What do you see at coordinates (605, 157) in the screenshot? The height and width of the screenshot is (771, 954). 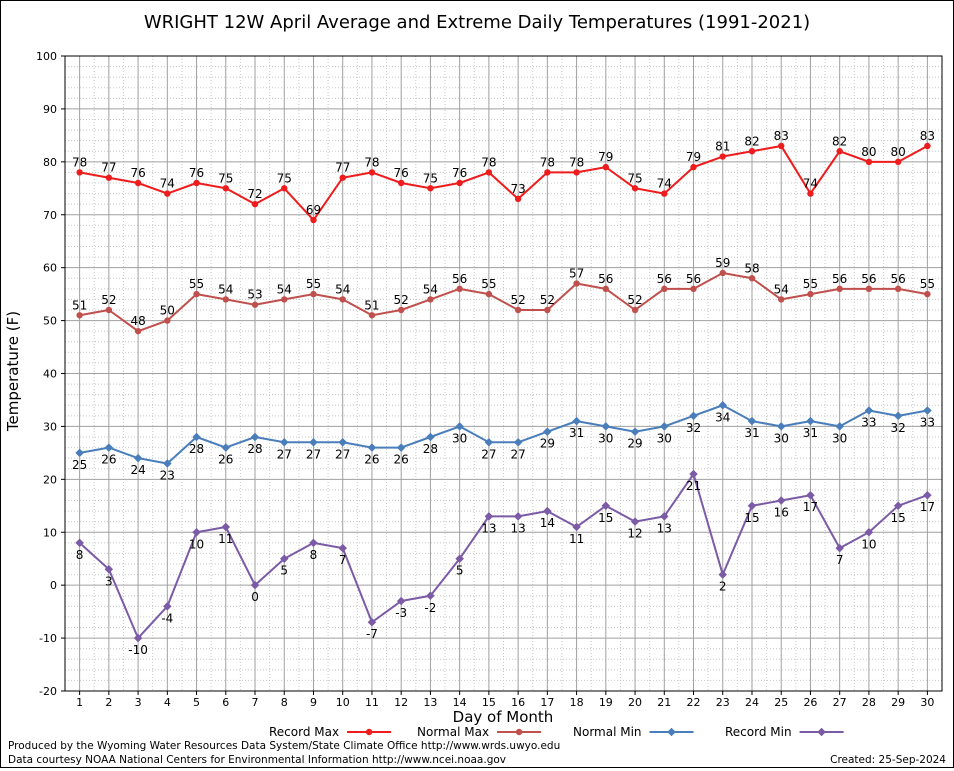 I see `record-max-data-label: 79` at bounding box center [605, 157].